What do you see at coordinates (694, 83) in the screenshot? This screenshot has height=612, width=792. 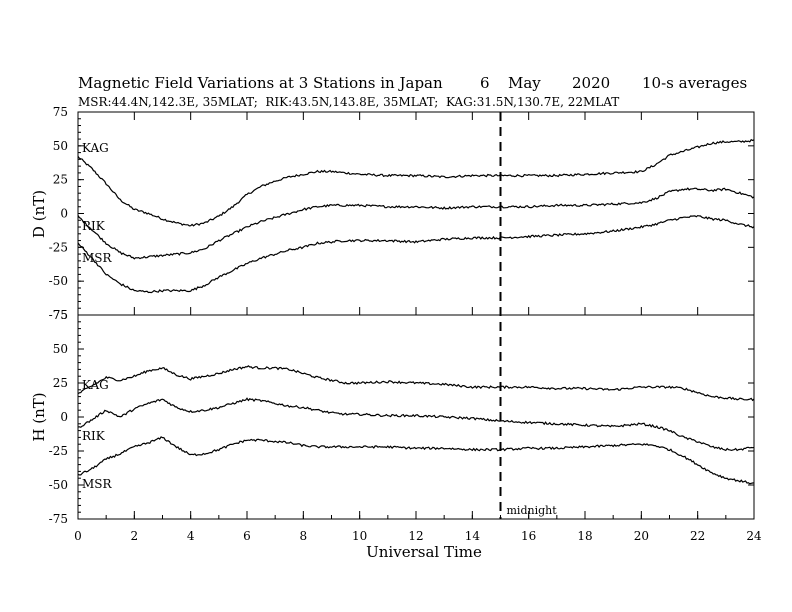 I see `averaging-label: 10-s averages` at bounding box center [694, 83].